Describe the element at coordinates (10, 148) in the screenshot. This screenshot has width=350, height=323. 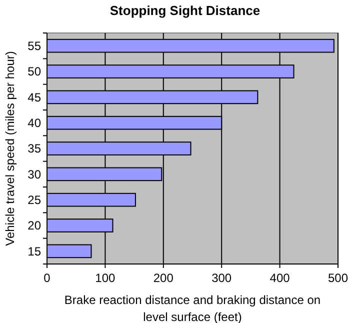
I see `y-axis-title: Vehicle travel speed (miles per hour)` at that location.